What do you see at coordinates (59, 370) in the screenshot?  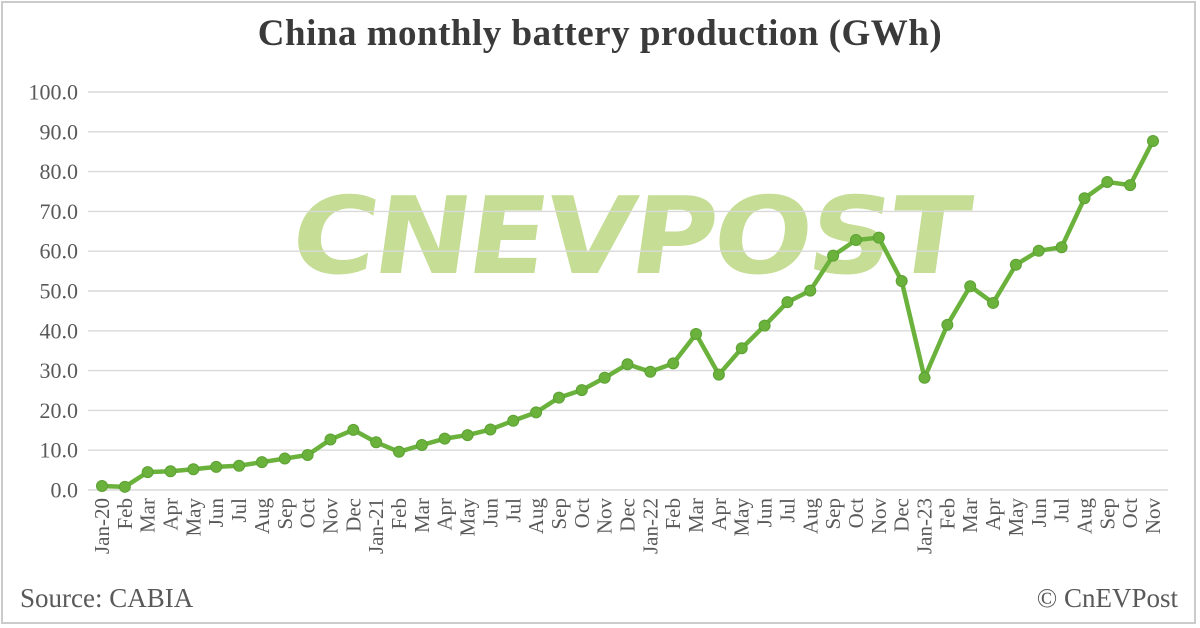 I see `y-tick-label: 30.0` at bounding box center [59, 370].